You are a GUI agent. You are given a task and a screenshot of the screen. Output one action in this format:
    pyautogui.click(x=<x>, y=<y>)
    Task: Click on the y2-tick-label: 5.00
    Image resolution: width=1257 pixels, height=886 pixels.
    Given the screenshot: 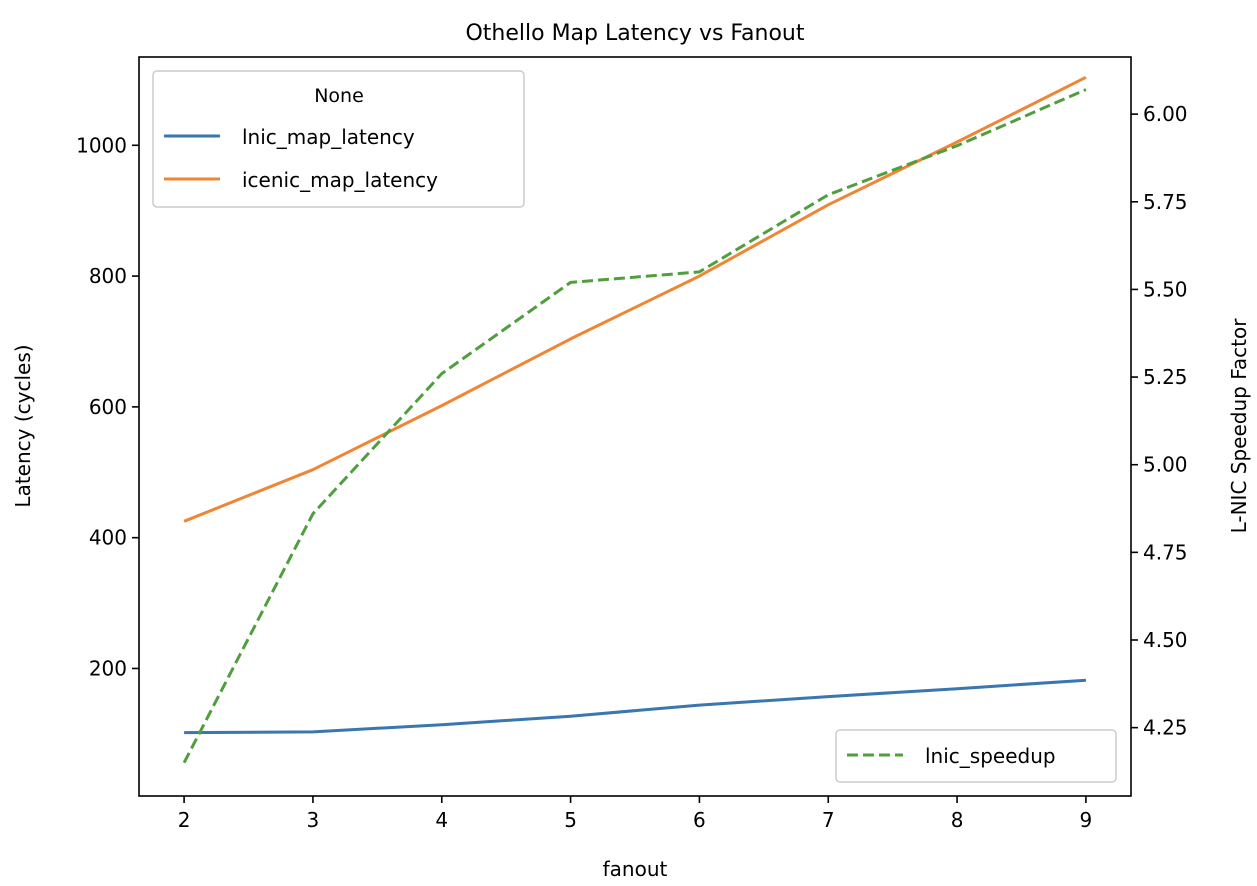 What is the action you would take?
    pyautogui.click(x=1165, y=465)
    